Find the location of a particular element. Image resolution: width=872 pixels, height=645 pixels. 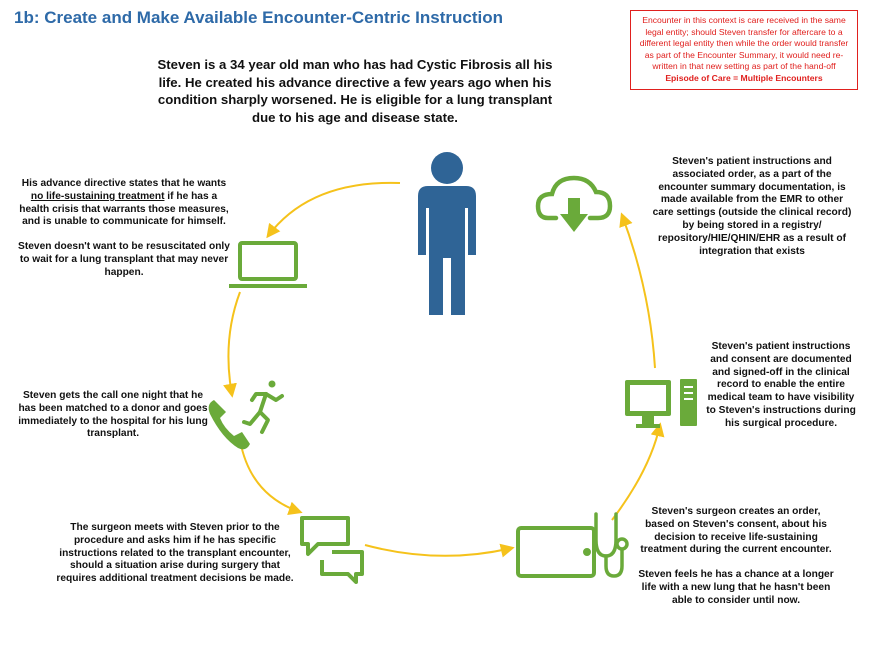

chat-bubbles-icon is located at coordinates (332, 550).